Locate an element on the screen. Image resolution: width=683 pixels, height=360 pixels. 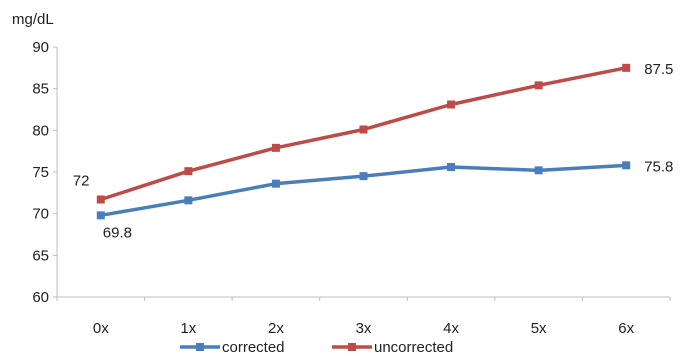
legend-label: corrected is located at coordinates (253, 347).